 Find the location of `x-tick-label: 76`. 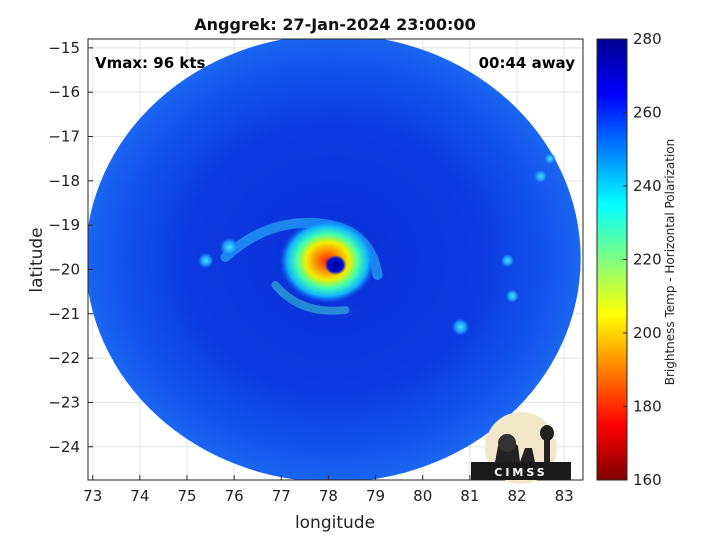

x-tick-label: 76 is located at coordinates (234, 496).